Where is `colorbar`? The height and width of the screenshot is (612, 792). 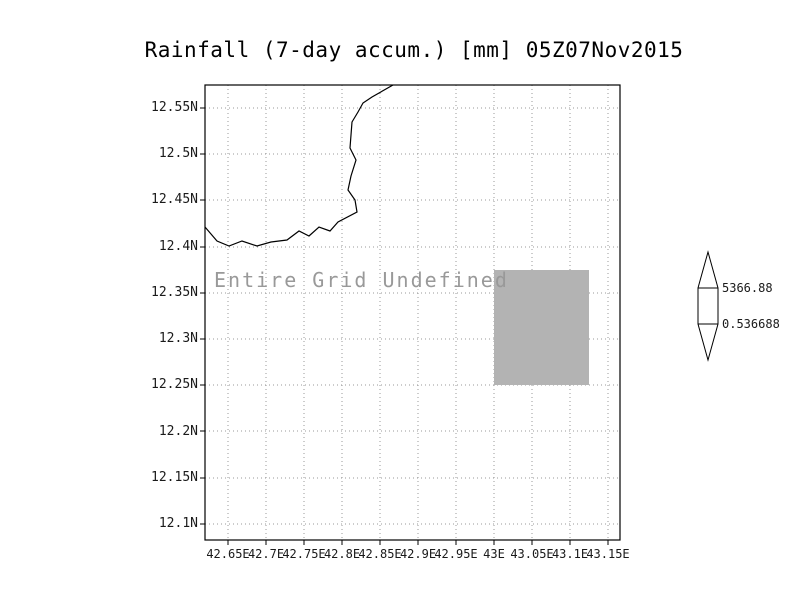
colorbar is located at coordinates (708, 306).